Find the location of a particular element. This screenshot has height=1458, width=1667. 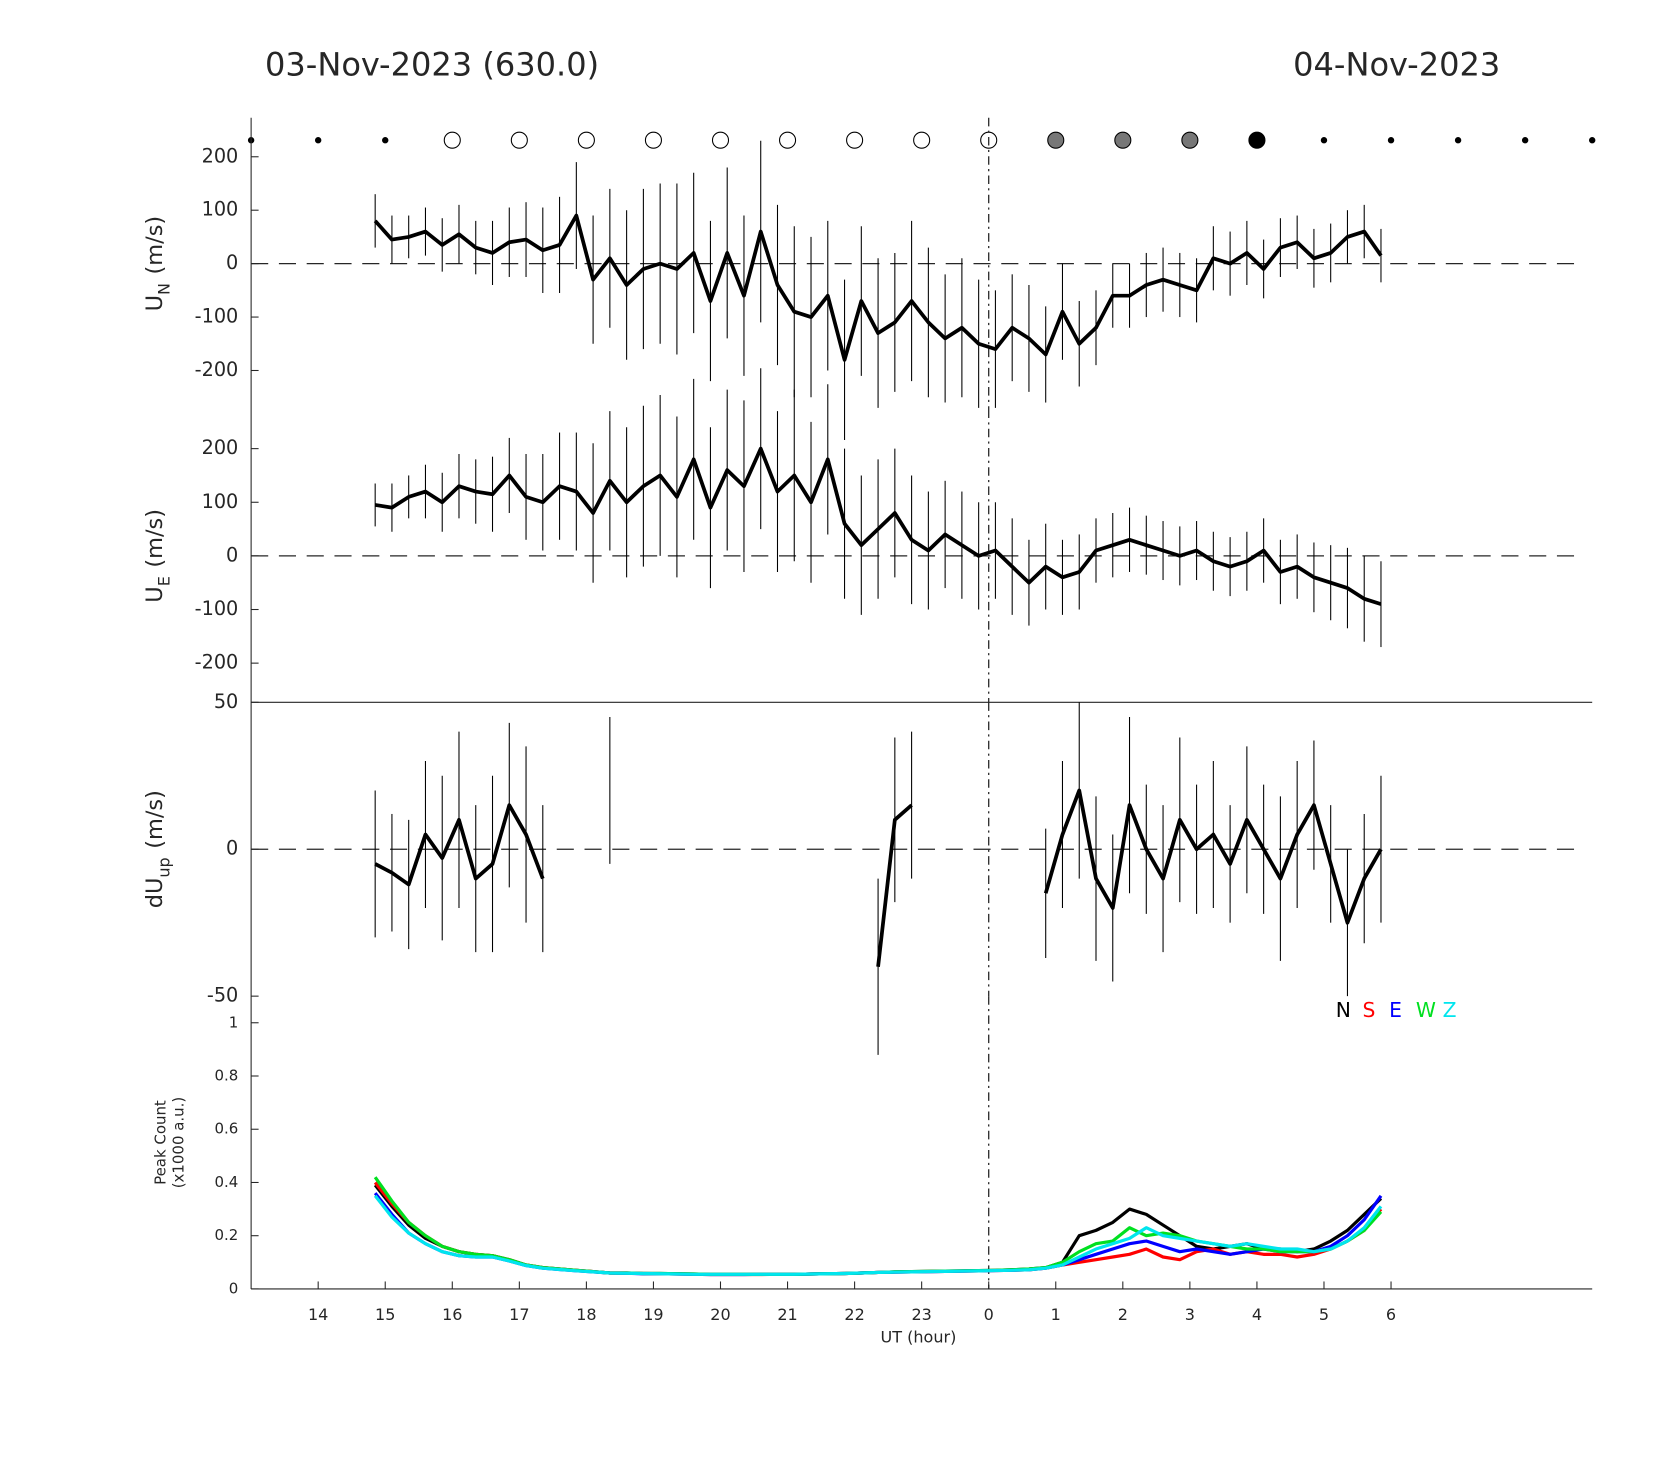

y-axis-label: UN (m/s) is located at coordinates (157, 264).